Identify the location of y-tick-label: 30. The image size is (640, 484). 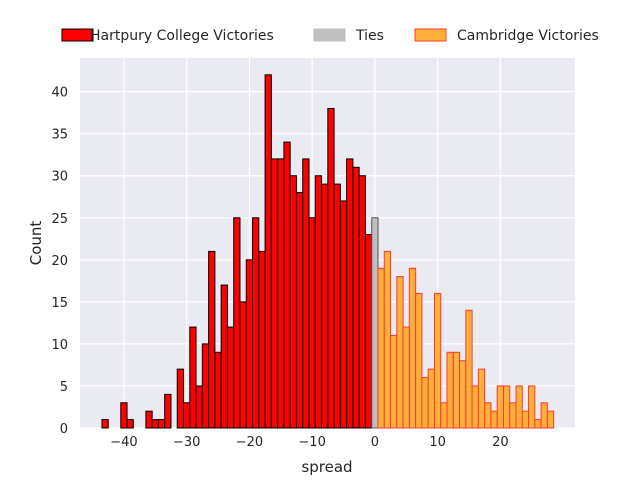
(59, 177).